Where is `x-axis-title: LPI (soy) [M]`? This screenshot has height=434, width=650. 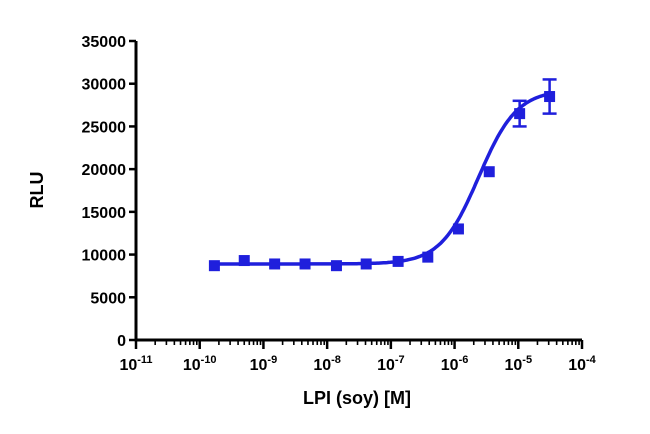
x-axis-title: LPI (soy) [M] is located at coordinates (357, 398).